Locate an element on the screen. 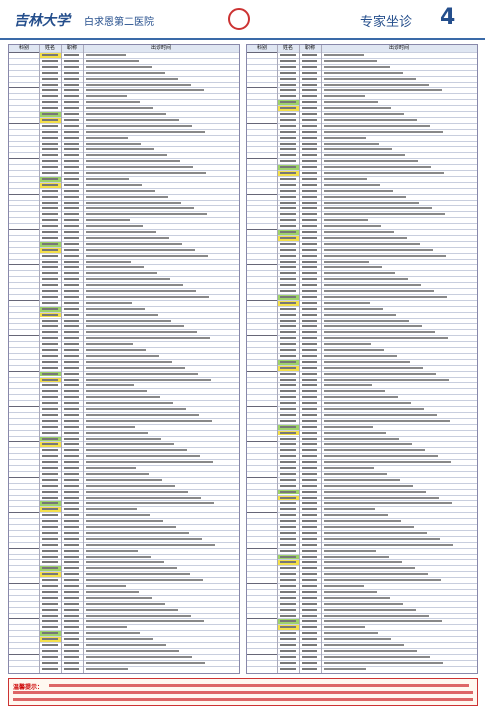  notice-label: 温馨提示： is located at coordinates (28, 687).